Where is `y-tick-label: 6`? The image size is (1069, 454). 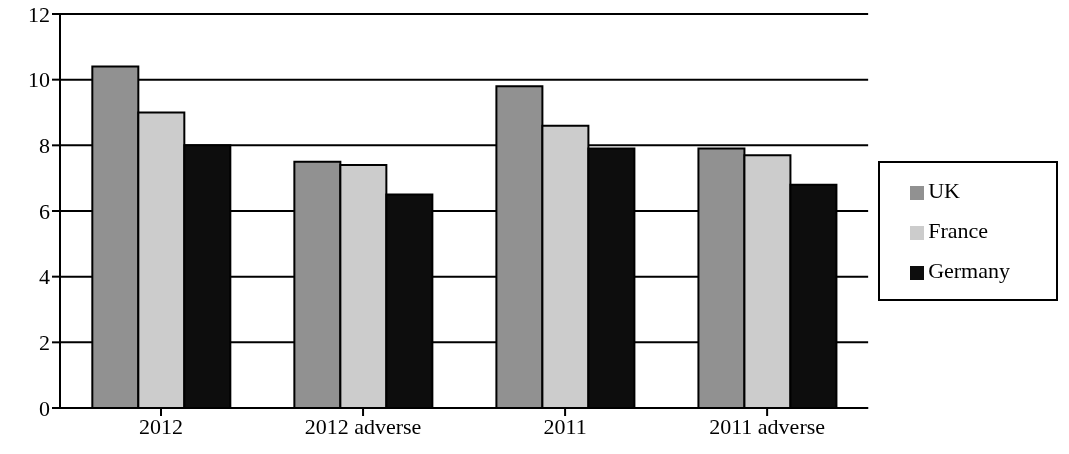
y-tick-label: 6 is located at coordinates (44, 211).